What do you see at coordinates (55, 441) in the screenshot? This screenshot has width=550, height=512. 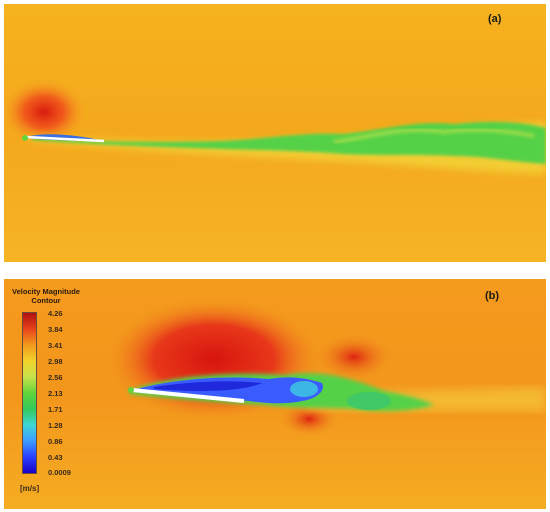 I see `legend-tick: 0.86` at bounding box center [55, 441].